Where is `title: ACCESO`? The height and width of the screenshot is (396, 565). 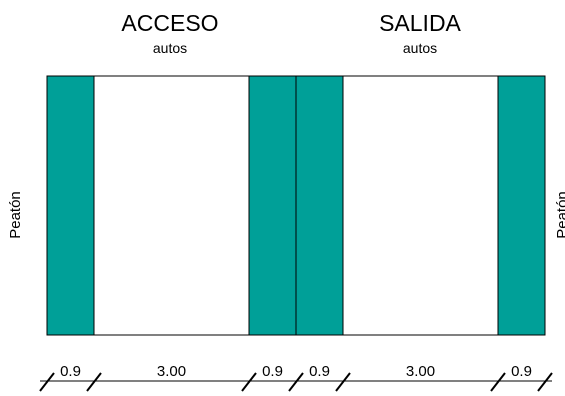 title: ACCESO is located at coordinates (169, 23).